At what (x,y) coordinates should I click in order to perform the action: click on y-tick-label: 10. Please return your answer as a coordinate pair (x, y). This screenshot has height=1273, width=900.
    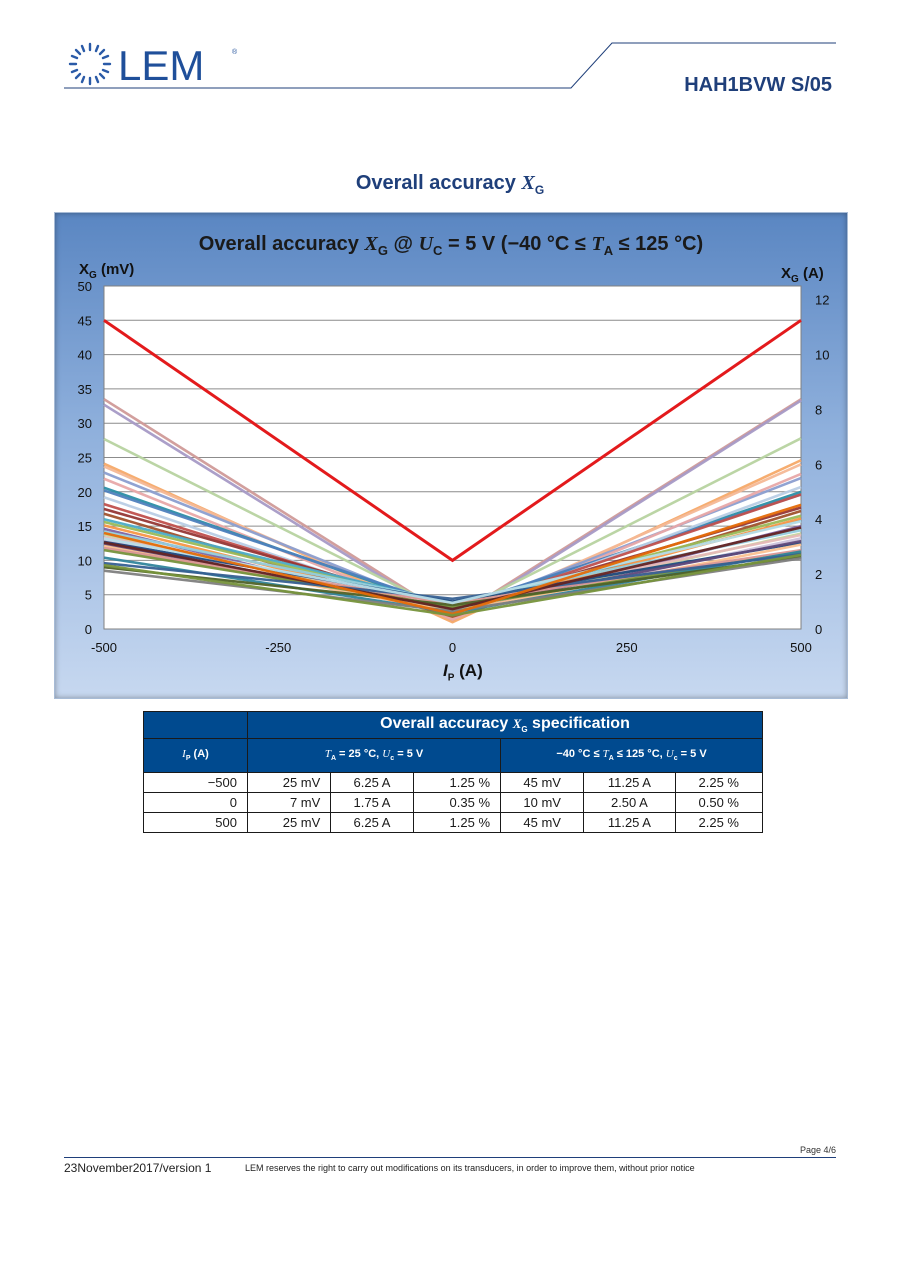
    Looking at the image, I should click on (85, 560).